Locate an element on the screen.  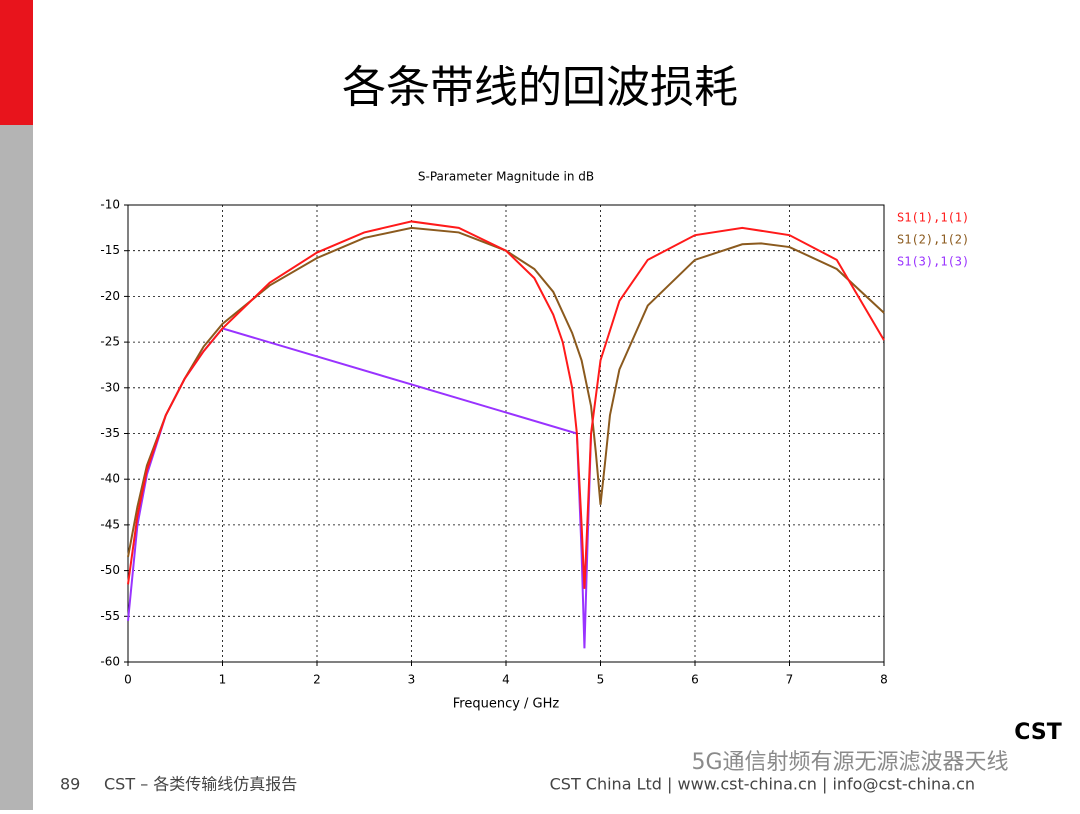
y-tick-label: -60 is located at coordinates (110, 662).